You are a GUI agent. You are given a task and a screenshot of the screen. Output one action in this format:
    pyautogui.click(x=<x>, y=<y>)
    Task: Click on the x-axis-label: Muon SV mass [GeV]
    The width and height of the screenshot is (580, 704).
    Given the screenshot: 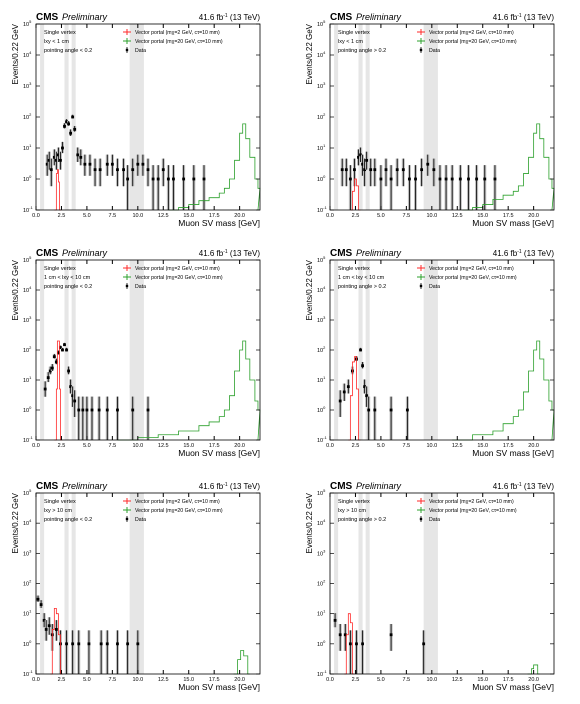 What is the action you would take?
    pyautogui.click(x=219, y=687)
    